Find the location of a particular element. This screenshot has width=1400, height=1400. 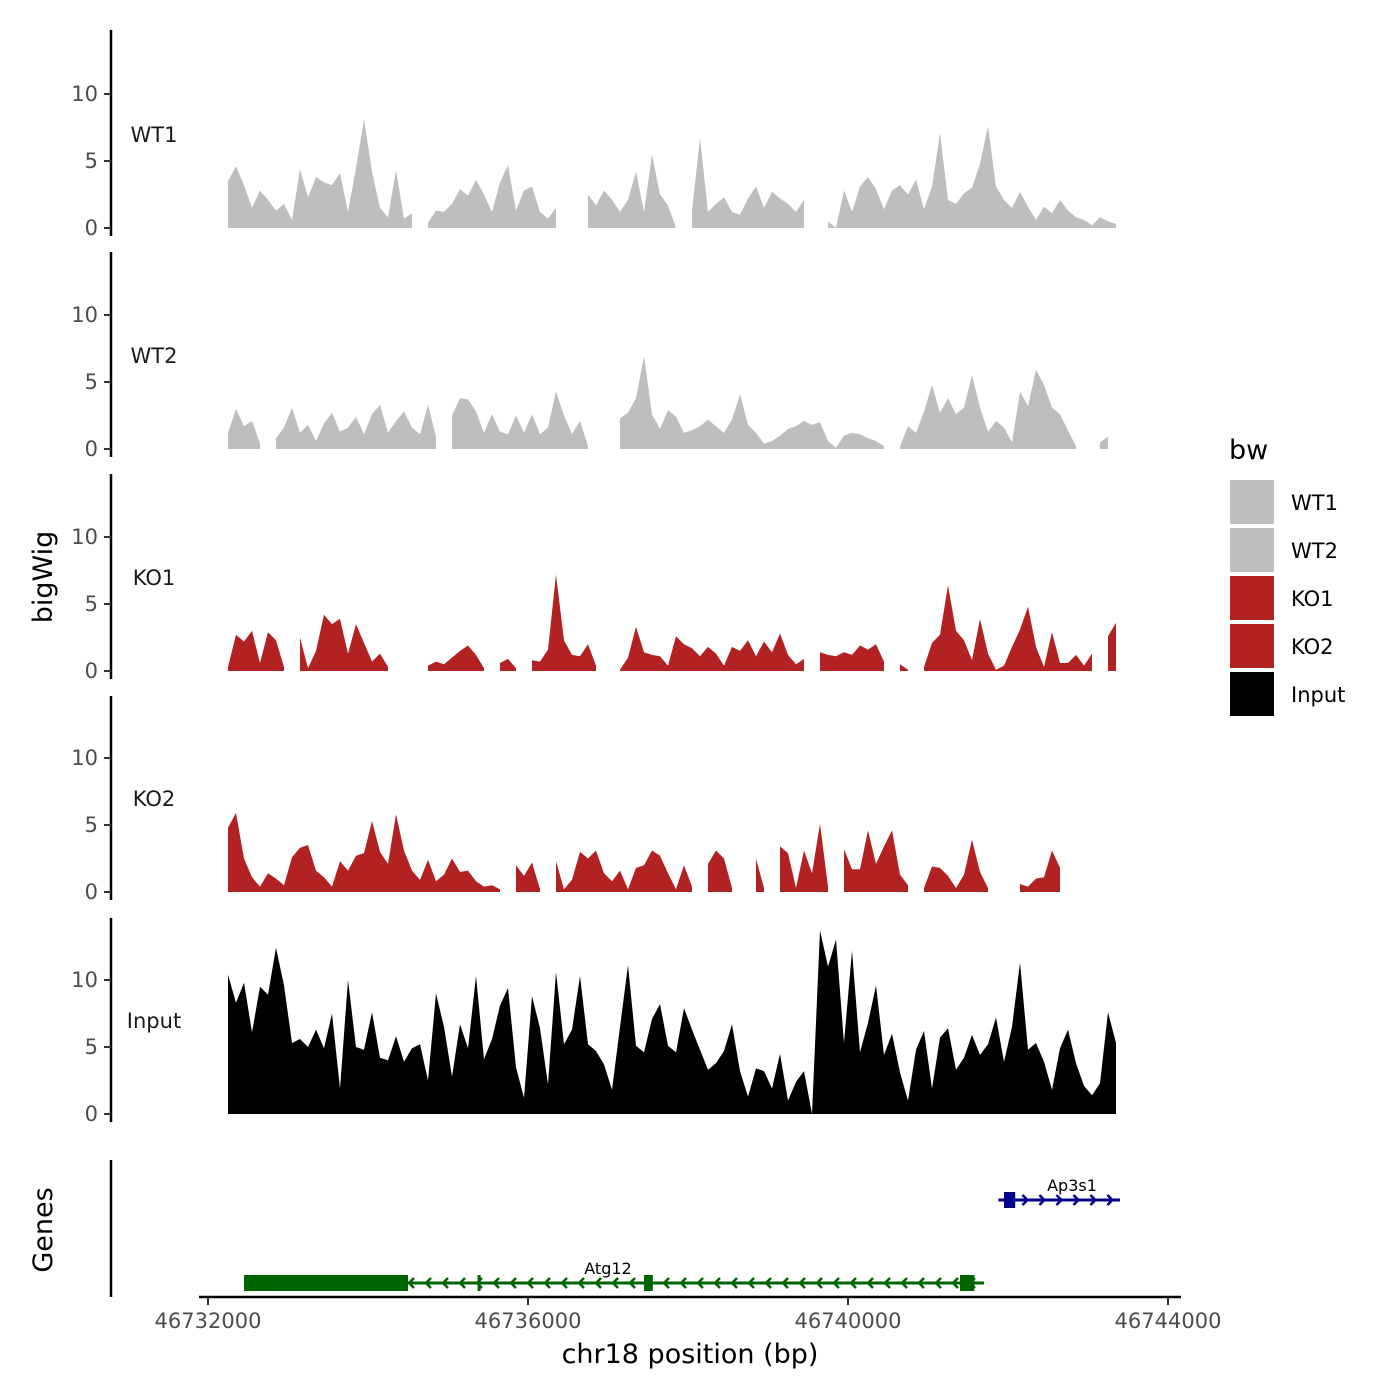

x-tick-label: 46740000 is located at coordinates (848, 1321).